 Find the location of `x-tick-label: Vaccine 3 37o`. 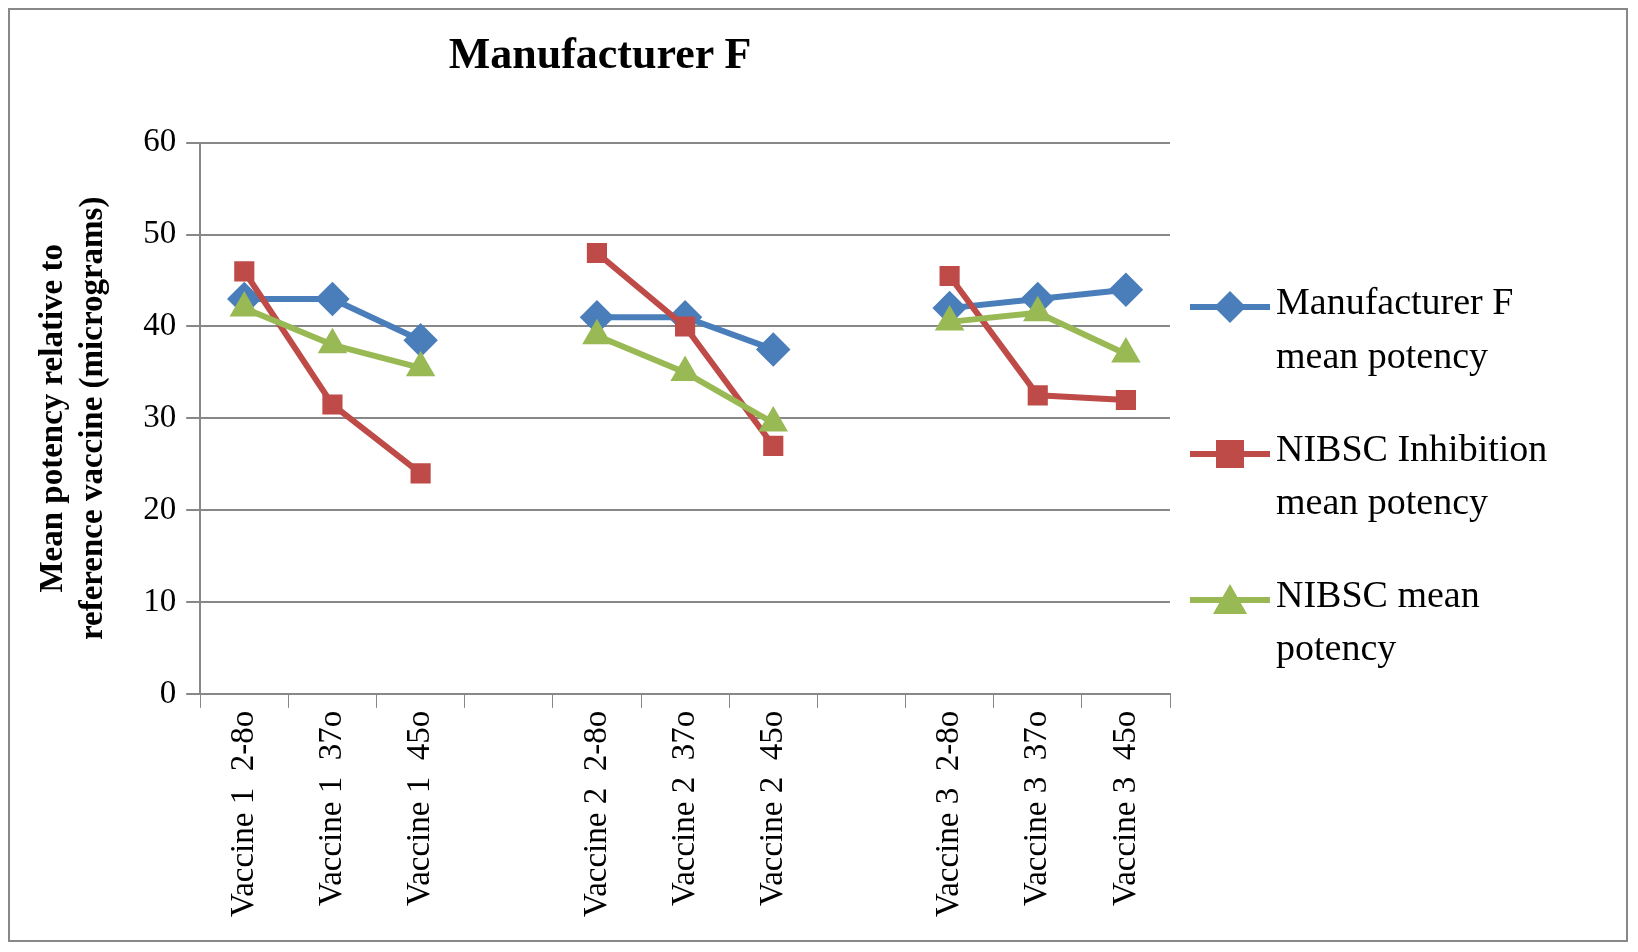

x-tick-label: Vaccine 3 37o is located at coordinates (1035, 808).